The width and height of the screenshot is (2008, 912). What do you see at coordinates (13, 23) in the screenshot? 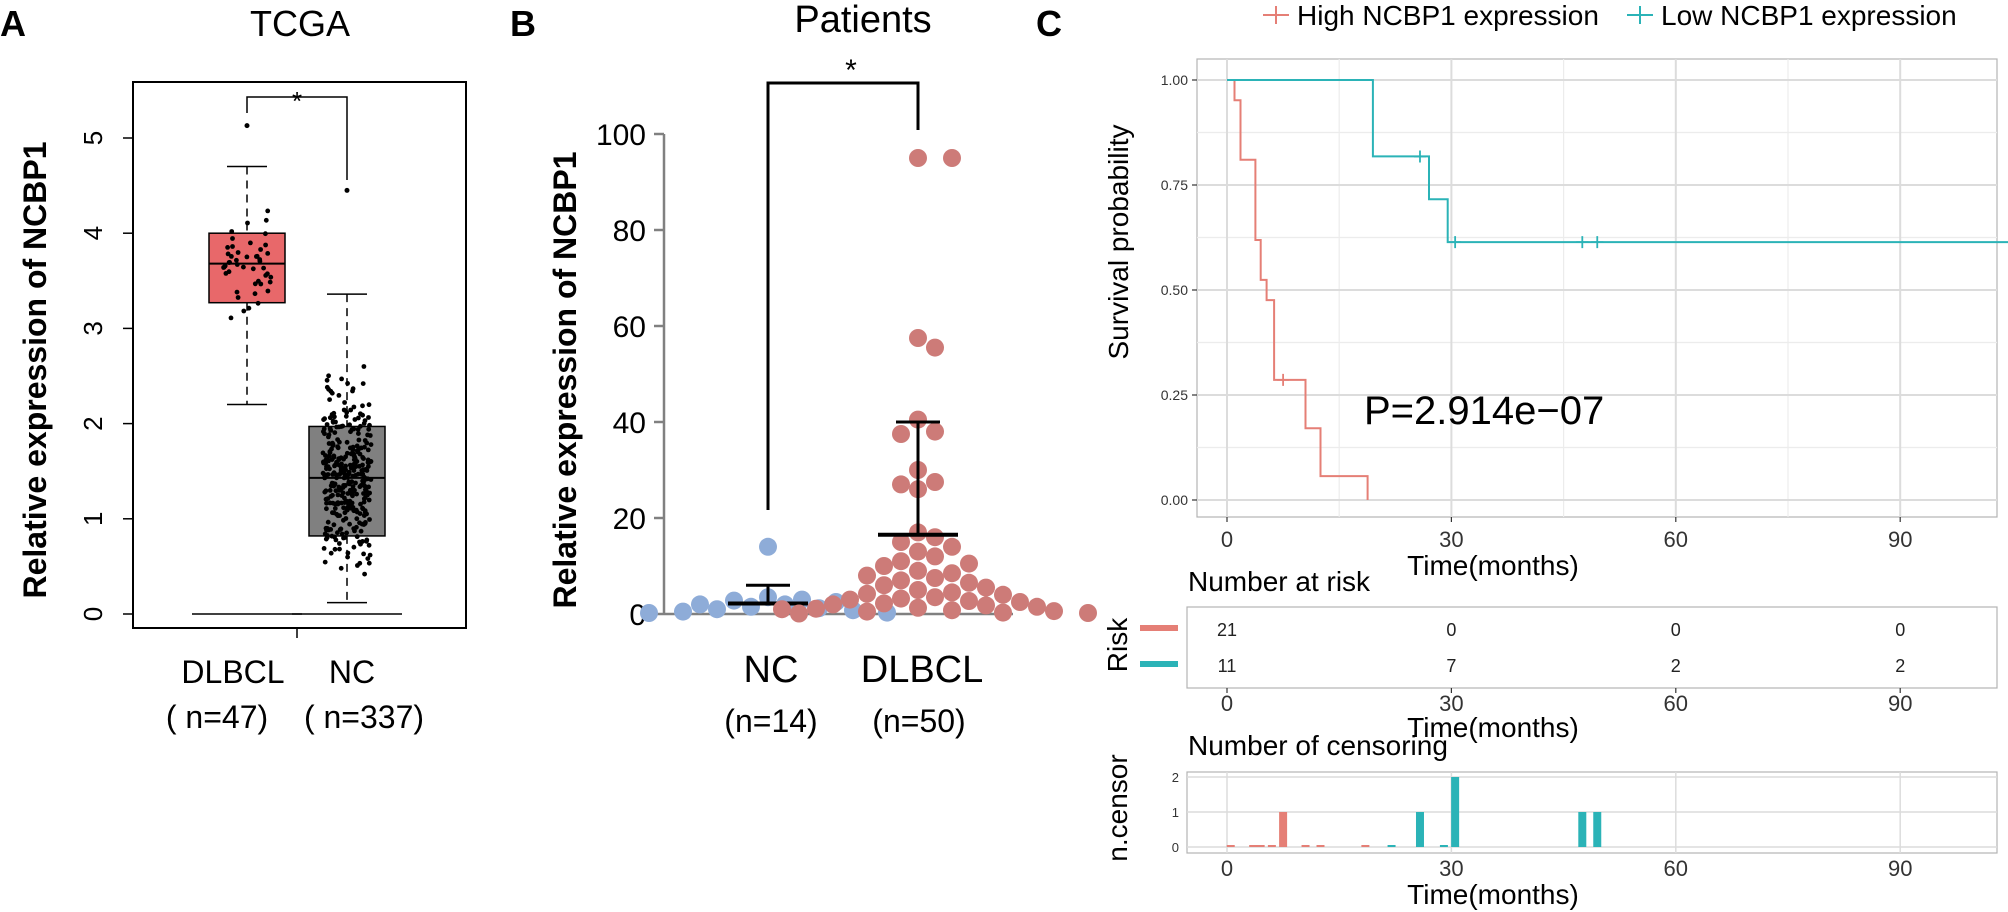
I see `panel-label-a: A` at bounding box center [13, 23].